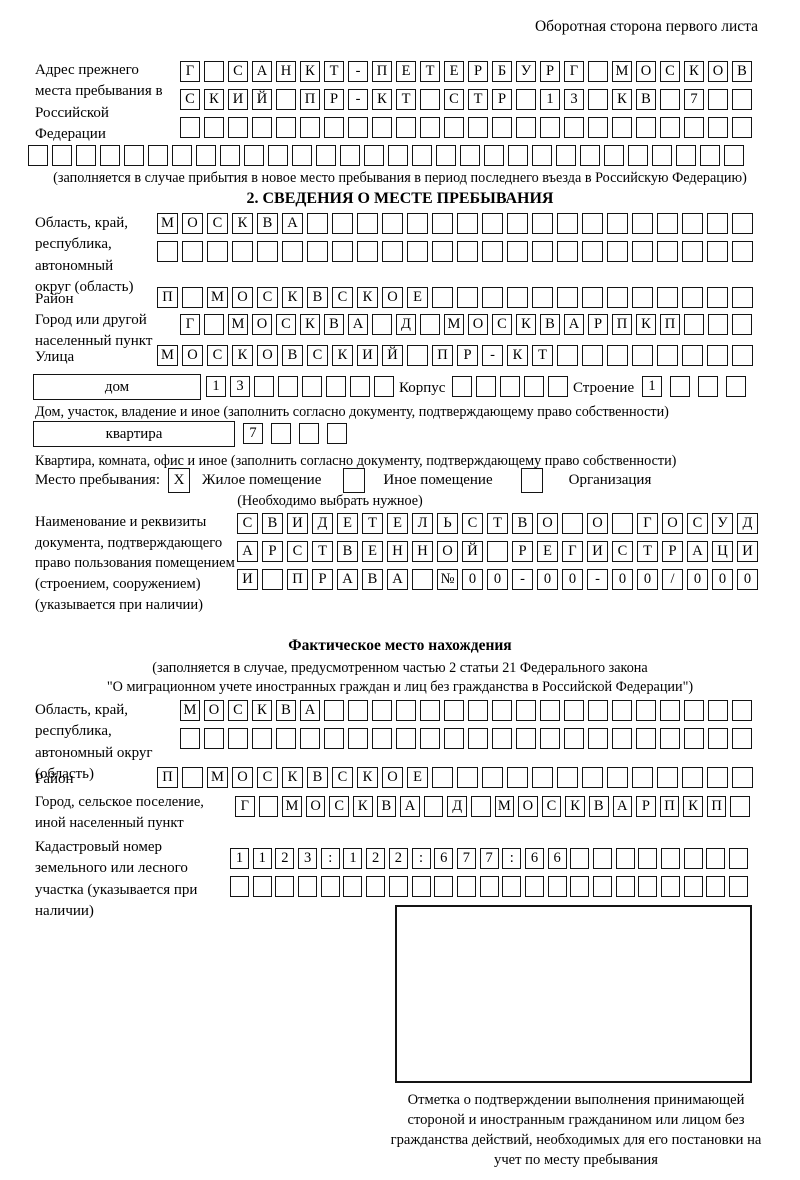 The width and height of the screenshot is (800, 1180). I want to click on char-cell: 2, so click(398, 858).